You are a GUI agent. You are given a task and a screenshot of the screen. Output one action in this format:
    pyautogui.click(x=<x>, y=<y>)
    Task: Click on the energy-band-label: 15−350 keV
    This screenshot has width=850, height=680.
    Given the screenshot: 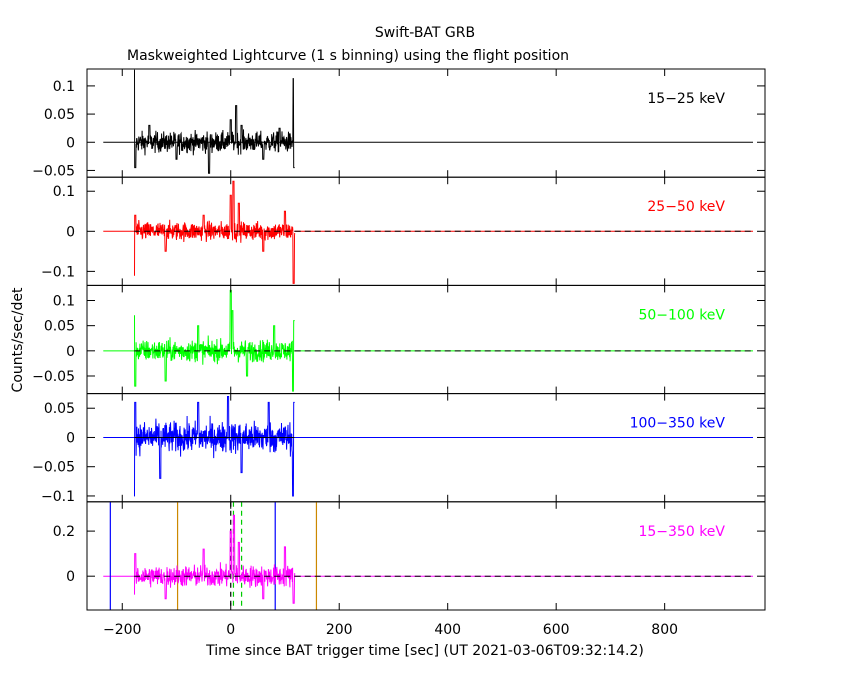 What is the action you would take?
    pyautogui.click(x=681, y=532)
    